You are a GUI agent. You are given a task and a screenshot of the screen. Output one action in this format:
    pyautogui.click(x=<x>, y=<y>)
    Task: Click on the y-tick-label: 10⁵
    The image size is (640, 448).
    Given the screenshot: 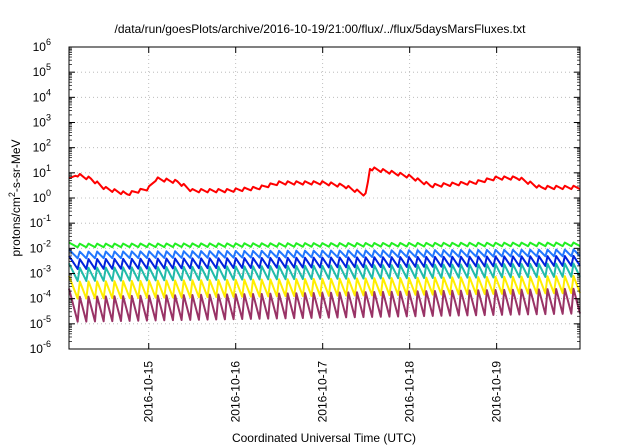 What is the action you would take?
    pyautogui.click(x=42, y=70)
    